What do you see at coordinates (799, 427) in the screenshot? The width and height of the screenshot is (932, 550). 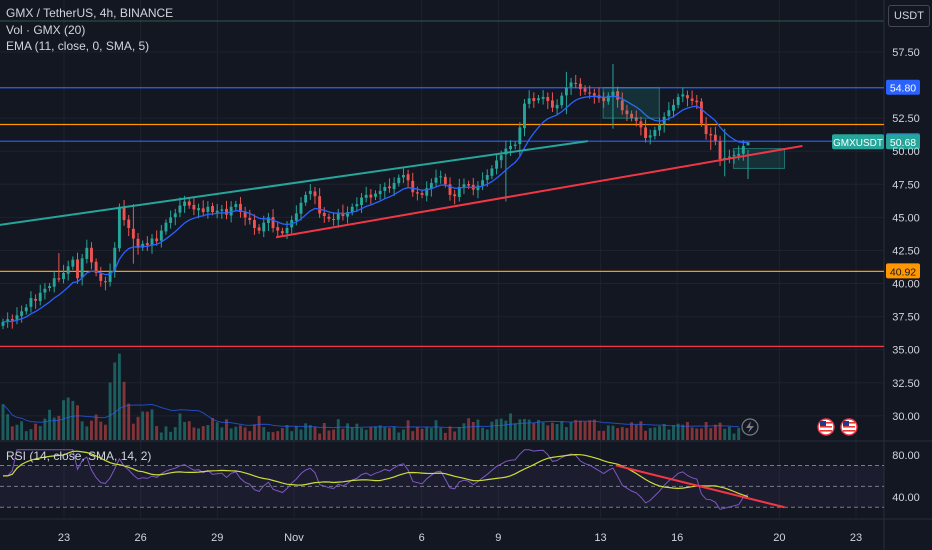 I see `chart-icons` at bounding box center [799, 427].